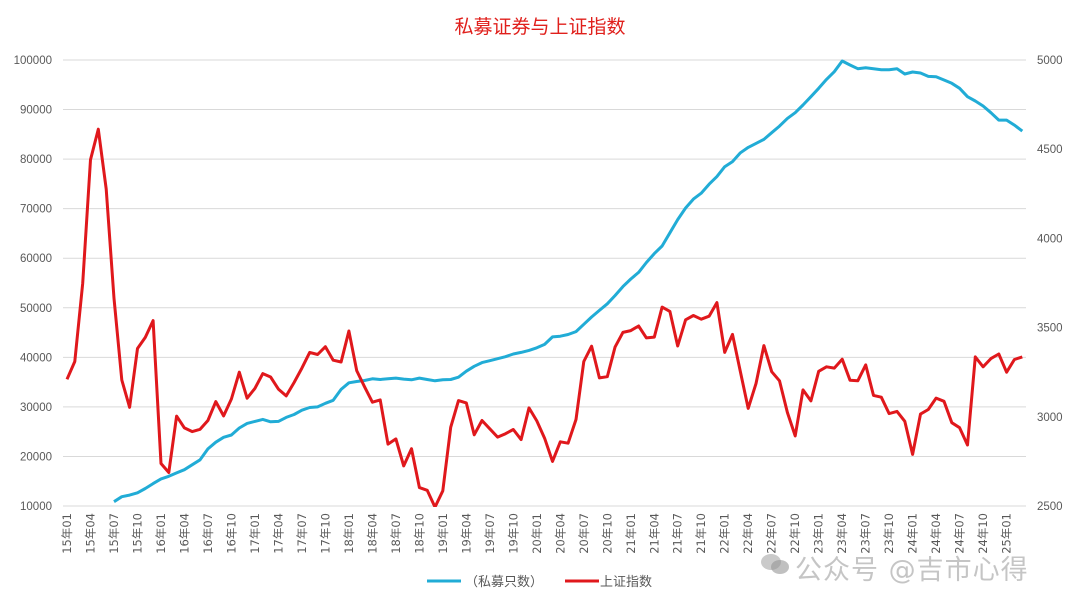 This screenshot has height=606, width=1080. What do you see at coordinates (349, 533) in the screenshot?
I see `x-axis-tick-label: 18年01` at bounding box center [349, 533].